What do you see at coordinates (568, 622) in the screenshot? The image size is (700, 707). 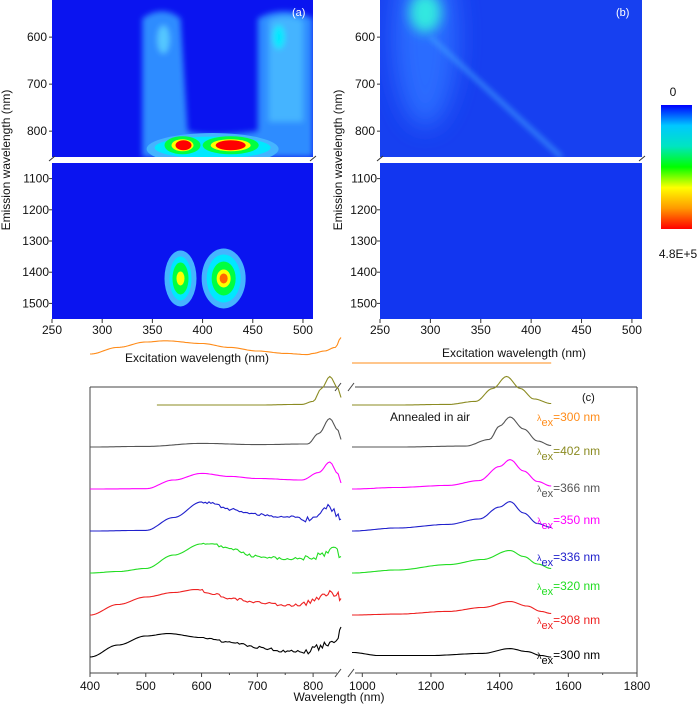 I see `legend-entry: λex=308 nm` at bounding box center [568, 622].